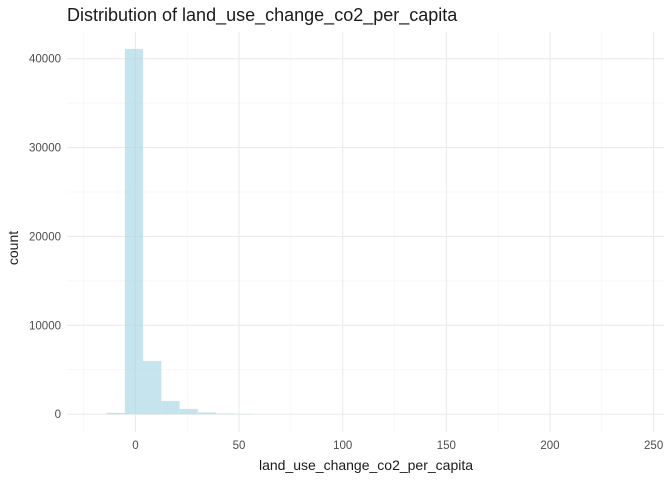  Describe the element at coordinates (397, 446) in the screenshot. I see `x-axis-ticks: 0 50 100 150 200 250` at that location.